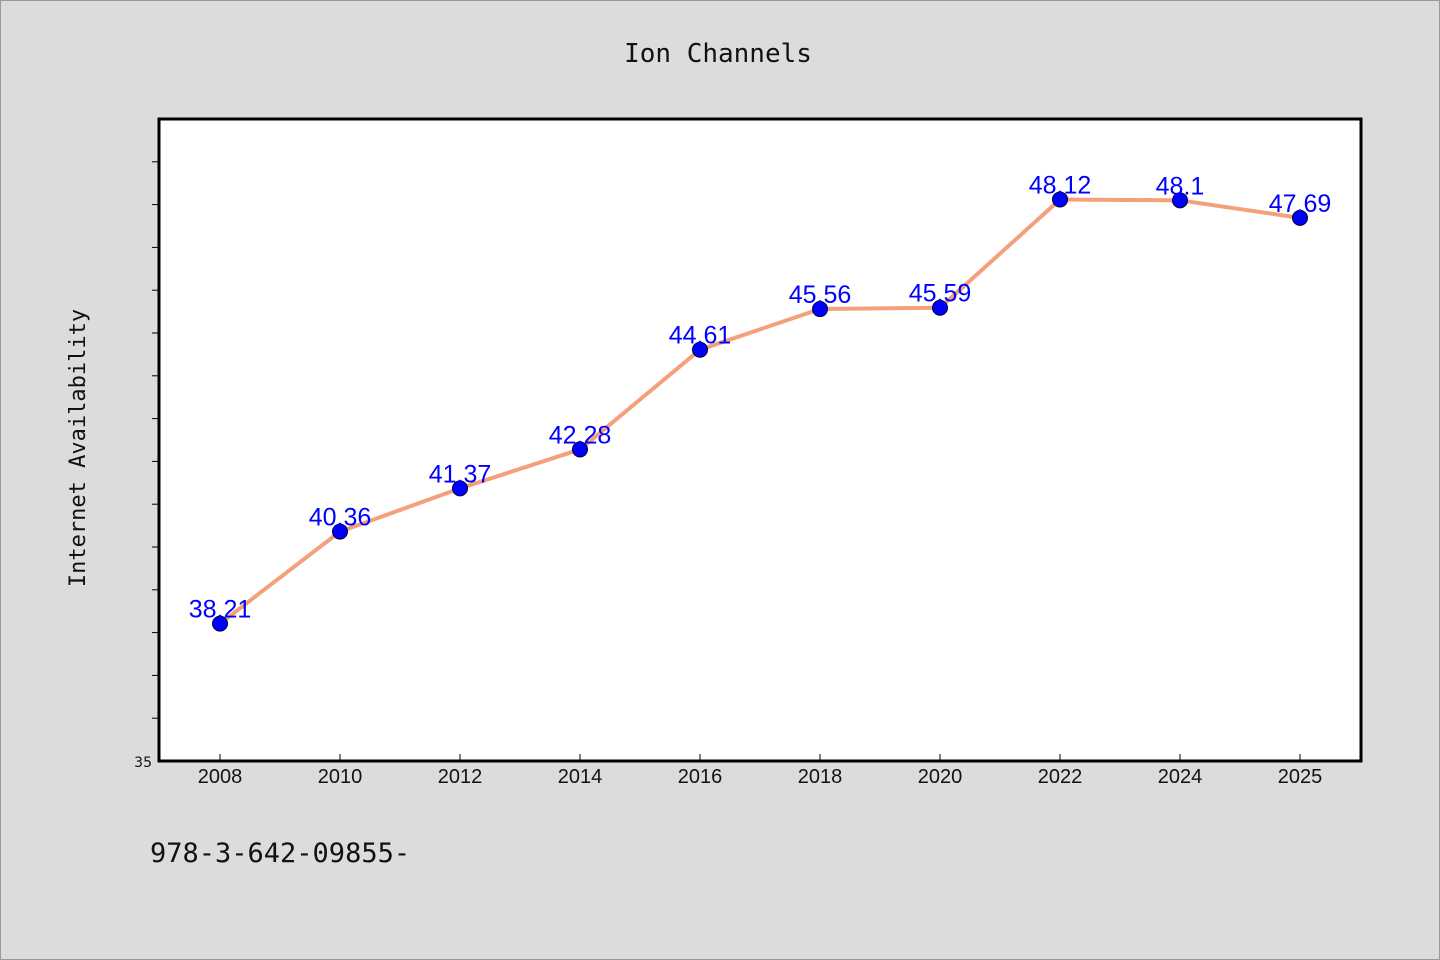 The image size is (1440, 960). What do you see at coordinates (700, 336) in the screenshot?
I see `data-label: 44.61` at bounding box center [700, 336].